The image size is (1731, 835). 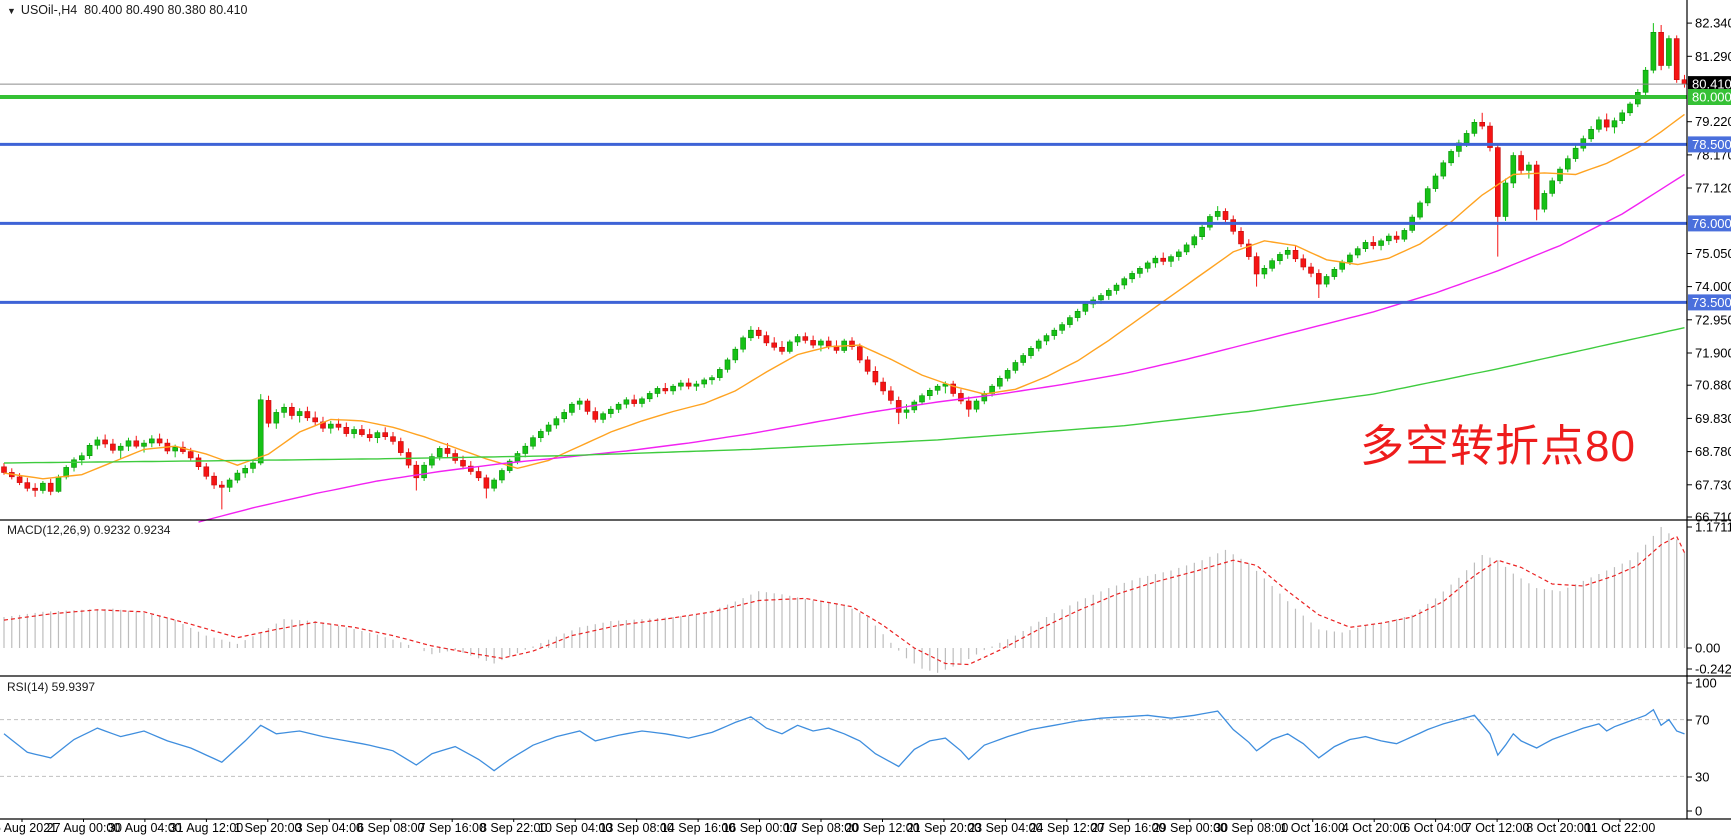 I want to click on svg-text: 30 Sep 08:00, so click(x=1251, y=828).